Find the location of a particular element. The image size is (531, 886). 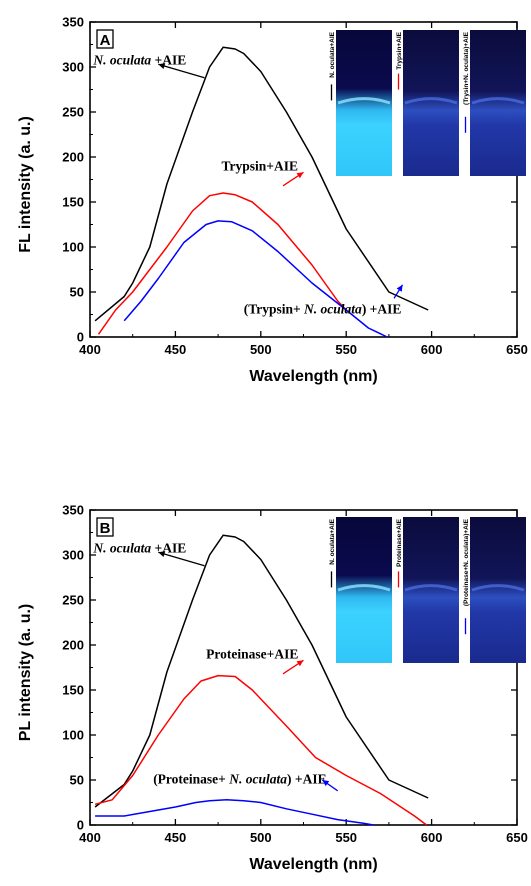

annotation-label: (Trypsin+ N. oculata) +AIE is located at coordinates (323, 309).